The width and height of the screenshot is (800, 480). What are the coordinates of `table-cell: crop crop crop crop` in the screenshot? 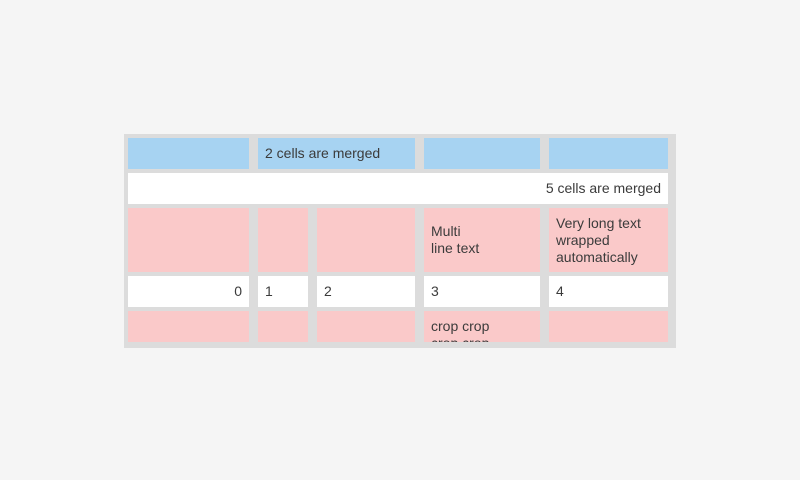 It's located at (482, 326).